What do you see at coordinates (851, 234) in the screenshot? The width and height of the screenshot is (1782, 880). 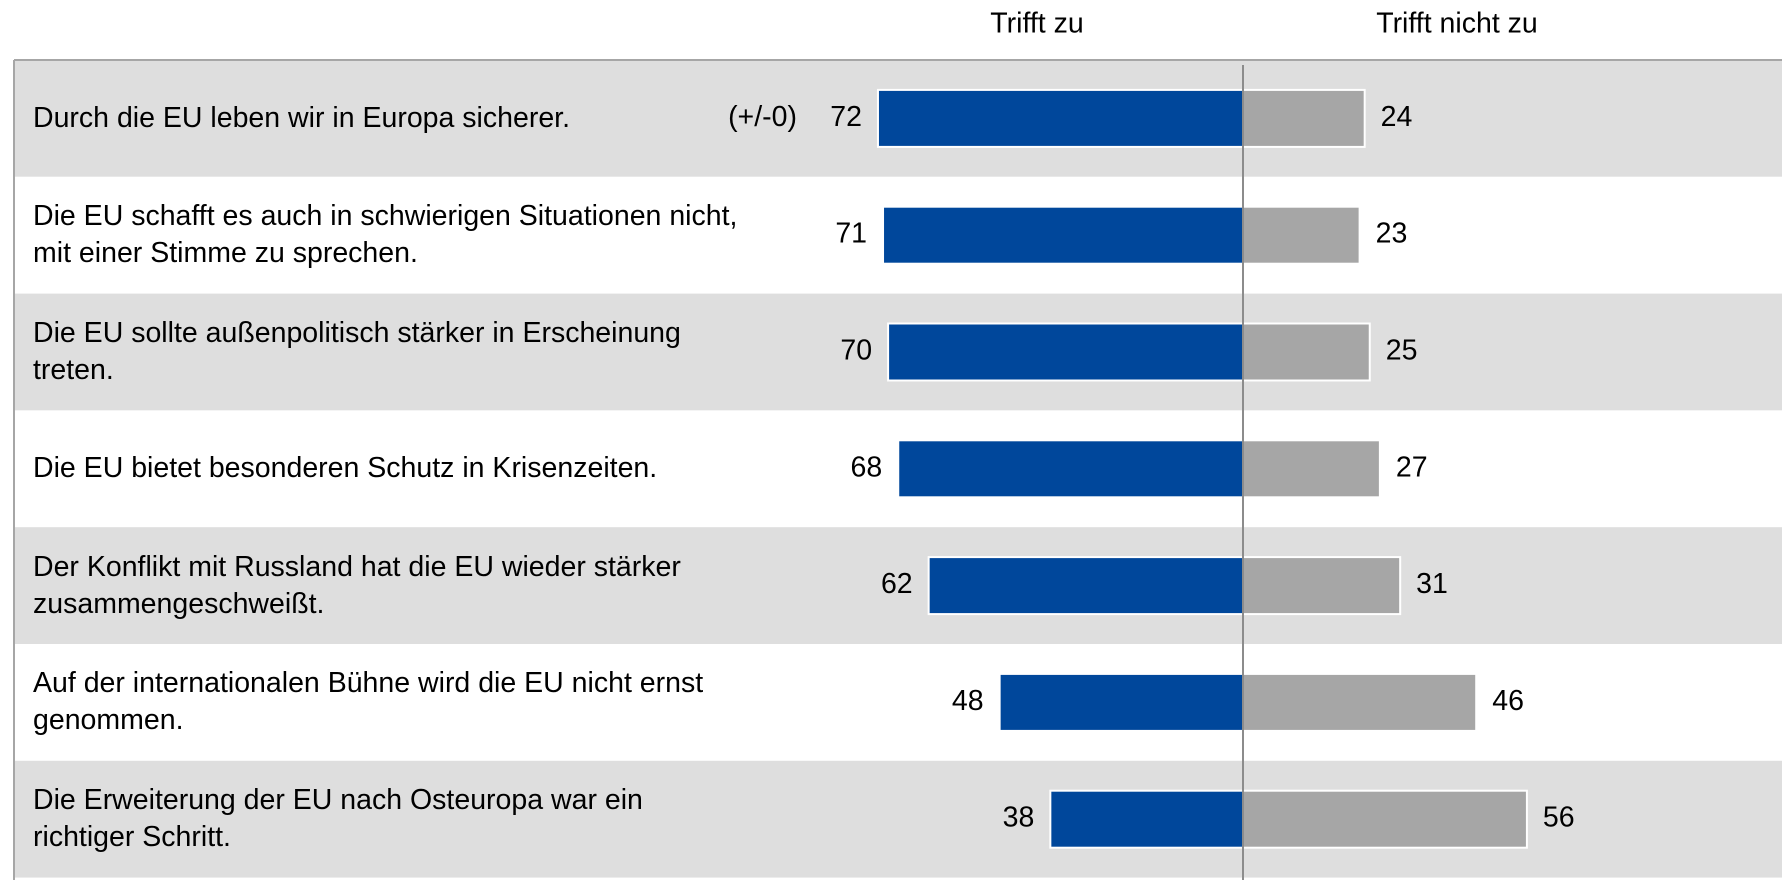 I see `value-label: 71` at bounding box center [851, 234].